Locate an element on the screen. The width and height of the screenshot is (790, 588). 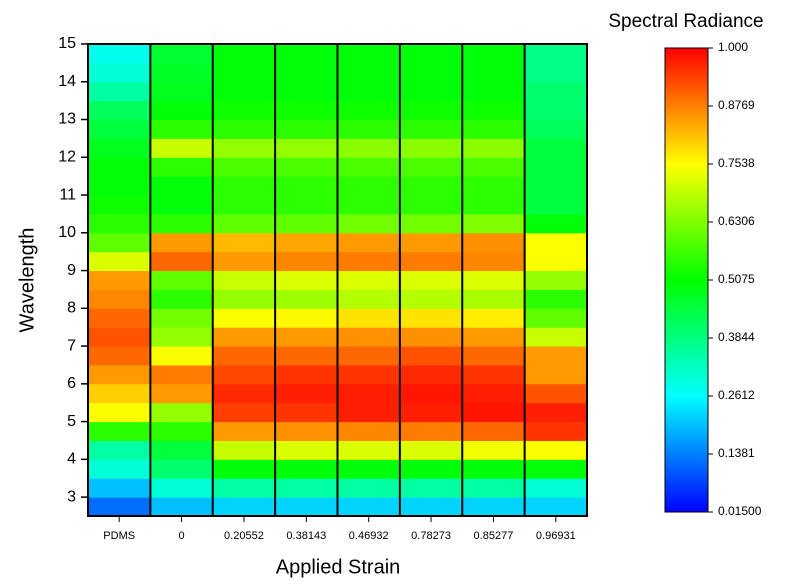
y-tick-label: 13 is located at coordinates (67, 119).